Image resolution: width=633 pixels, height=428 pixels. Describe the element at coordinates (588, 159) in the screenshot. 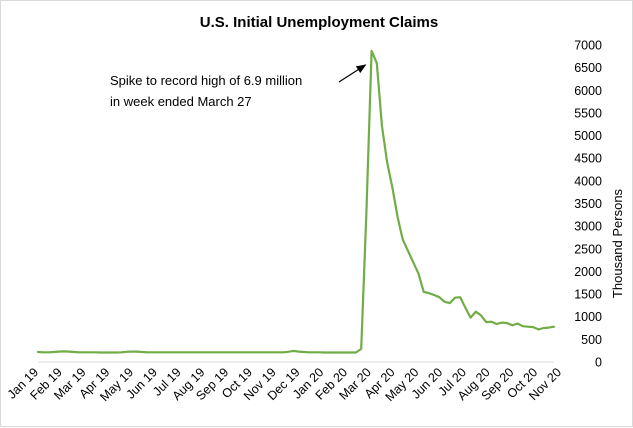

I see `y-tick-label: 4500` at that location.